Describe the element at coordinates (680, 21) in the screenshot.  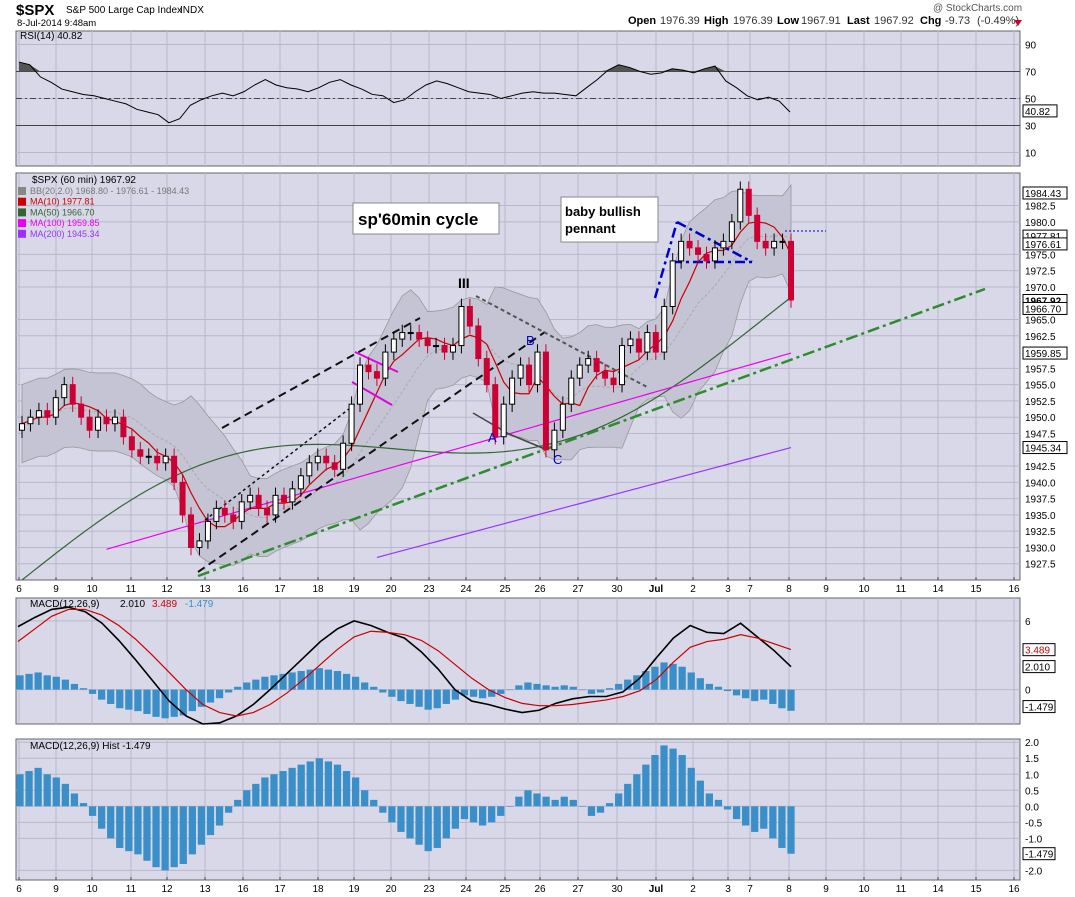
I see `open-value: 1976.39` at that location.